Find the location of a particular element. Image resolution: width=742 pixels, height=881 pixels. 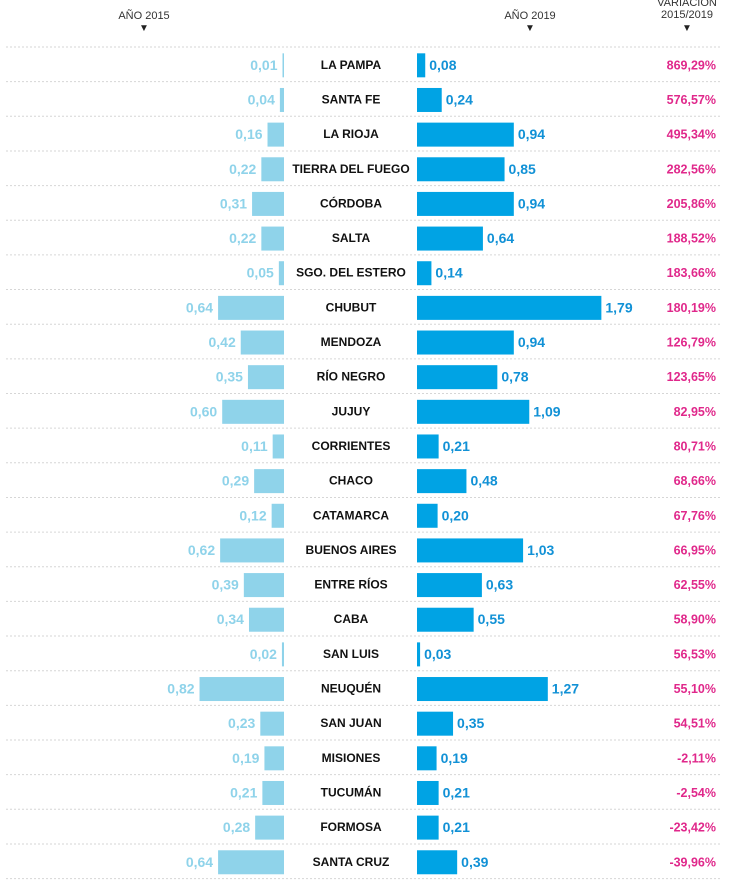

province-label: TUCUMÁN is located at coordinates (351, 791).